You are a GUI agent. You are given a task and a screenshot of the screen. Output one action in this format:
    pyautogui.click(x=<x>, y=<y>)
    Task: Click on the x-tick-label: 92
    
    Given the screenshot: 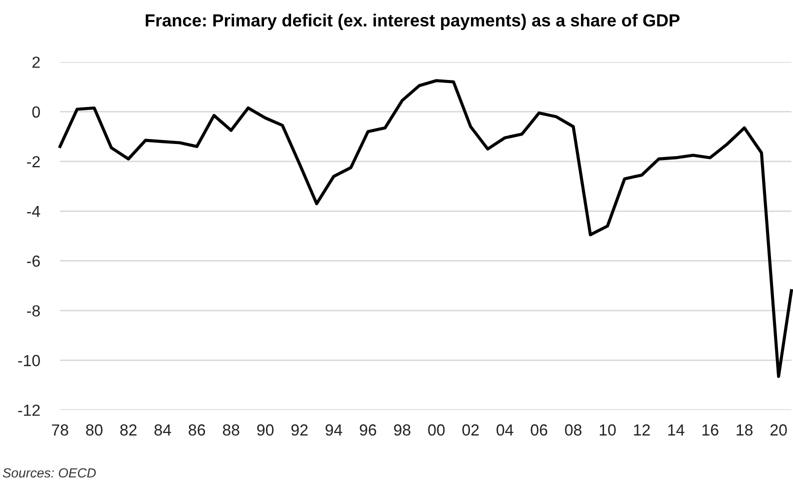 What is the action you would take?
    pyautogui.click(x=299, y=430)
    